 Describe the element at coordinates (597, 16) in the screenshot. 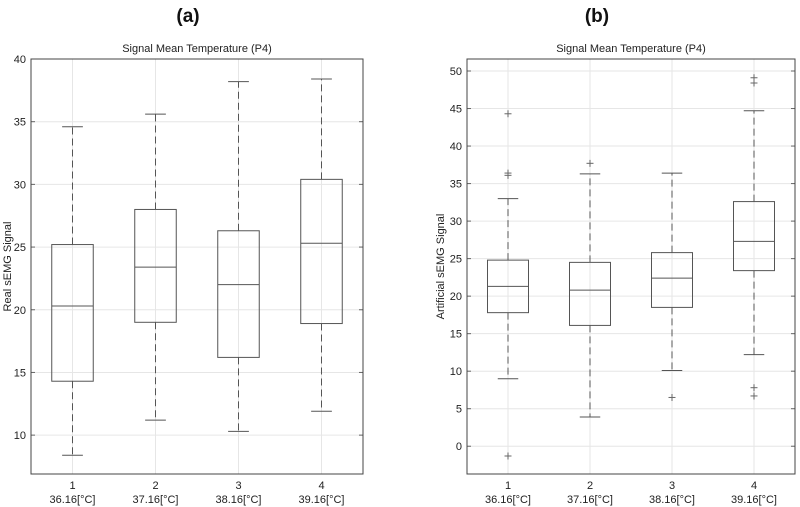

I see `panel-label: (b)` at that location.